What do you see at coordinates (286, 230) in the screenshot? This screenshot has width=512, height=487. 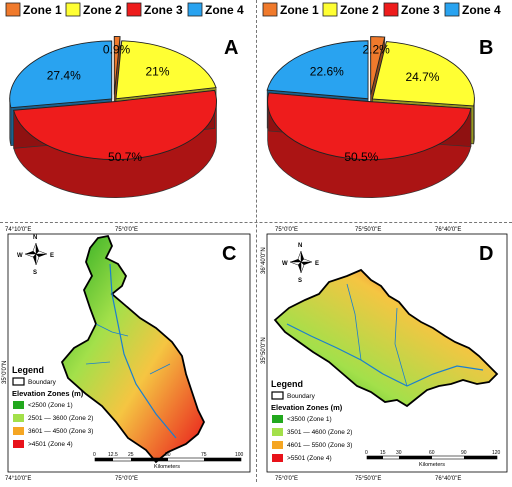 I see `map-d-top-tick-1: 75°0'0"E` at bounding box center [286, 230].